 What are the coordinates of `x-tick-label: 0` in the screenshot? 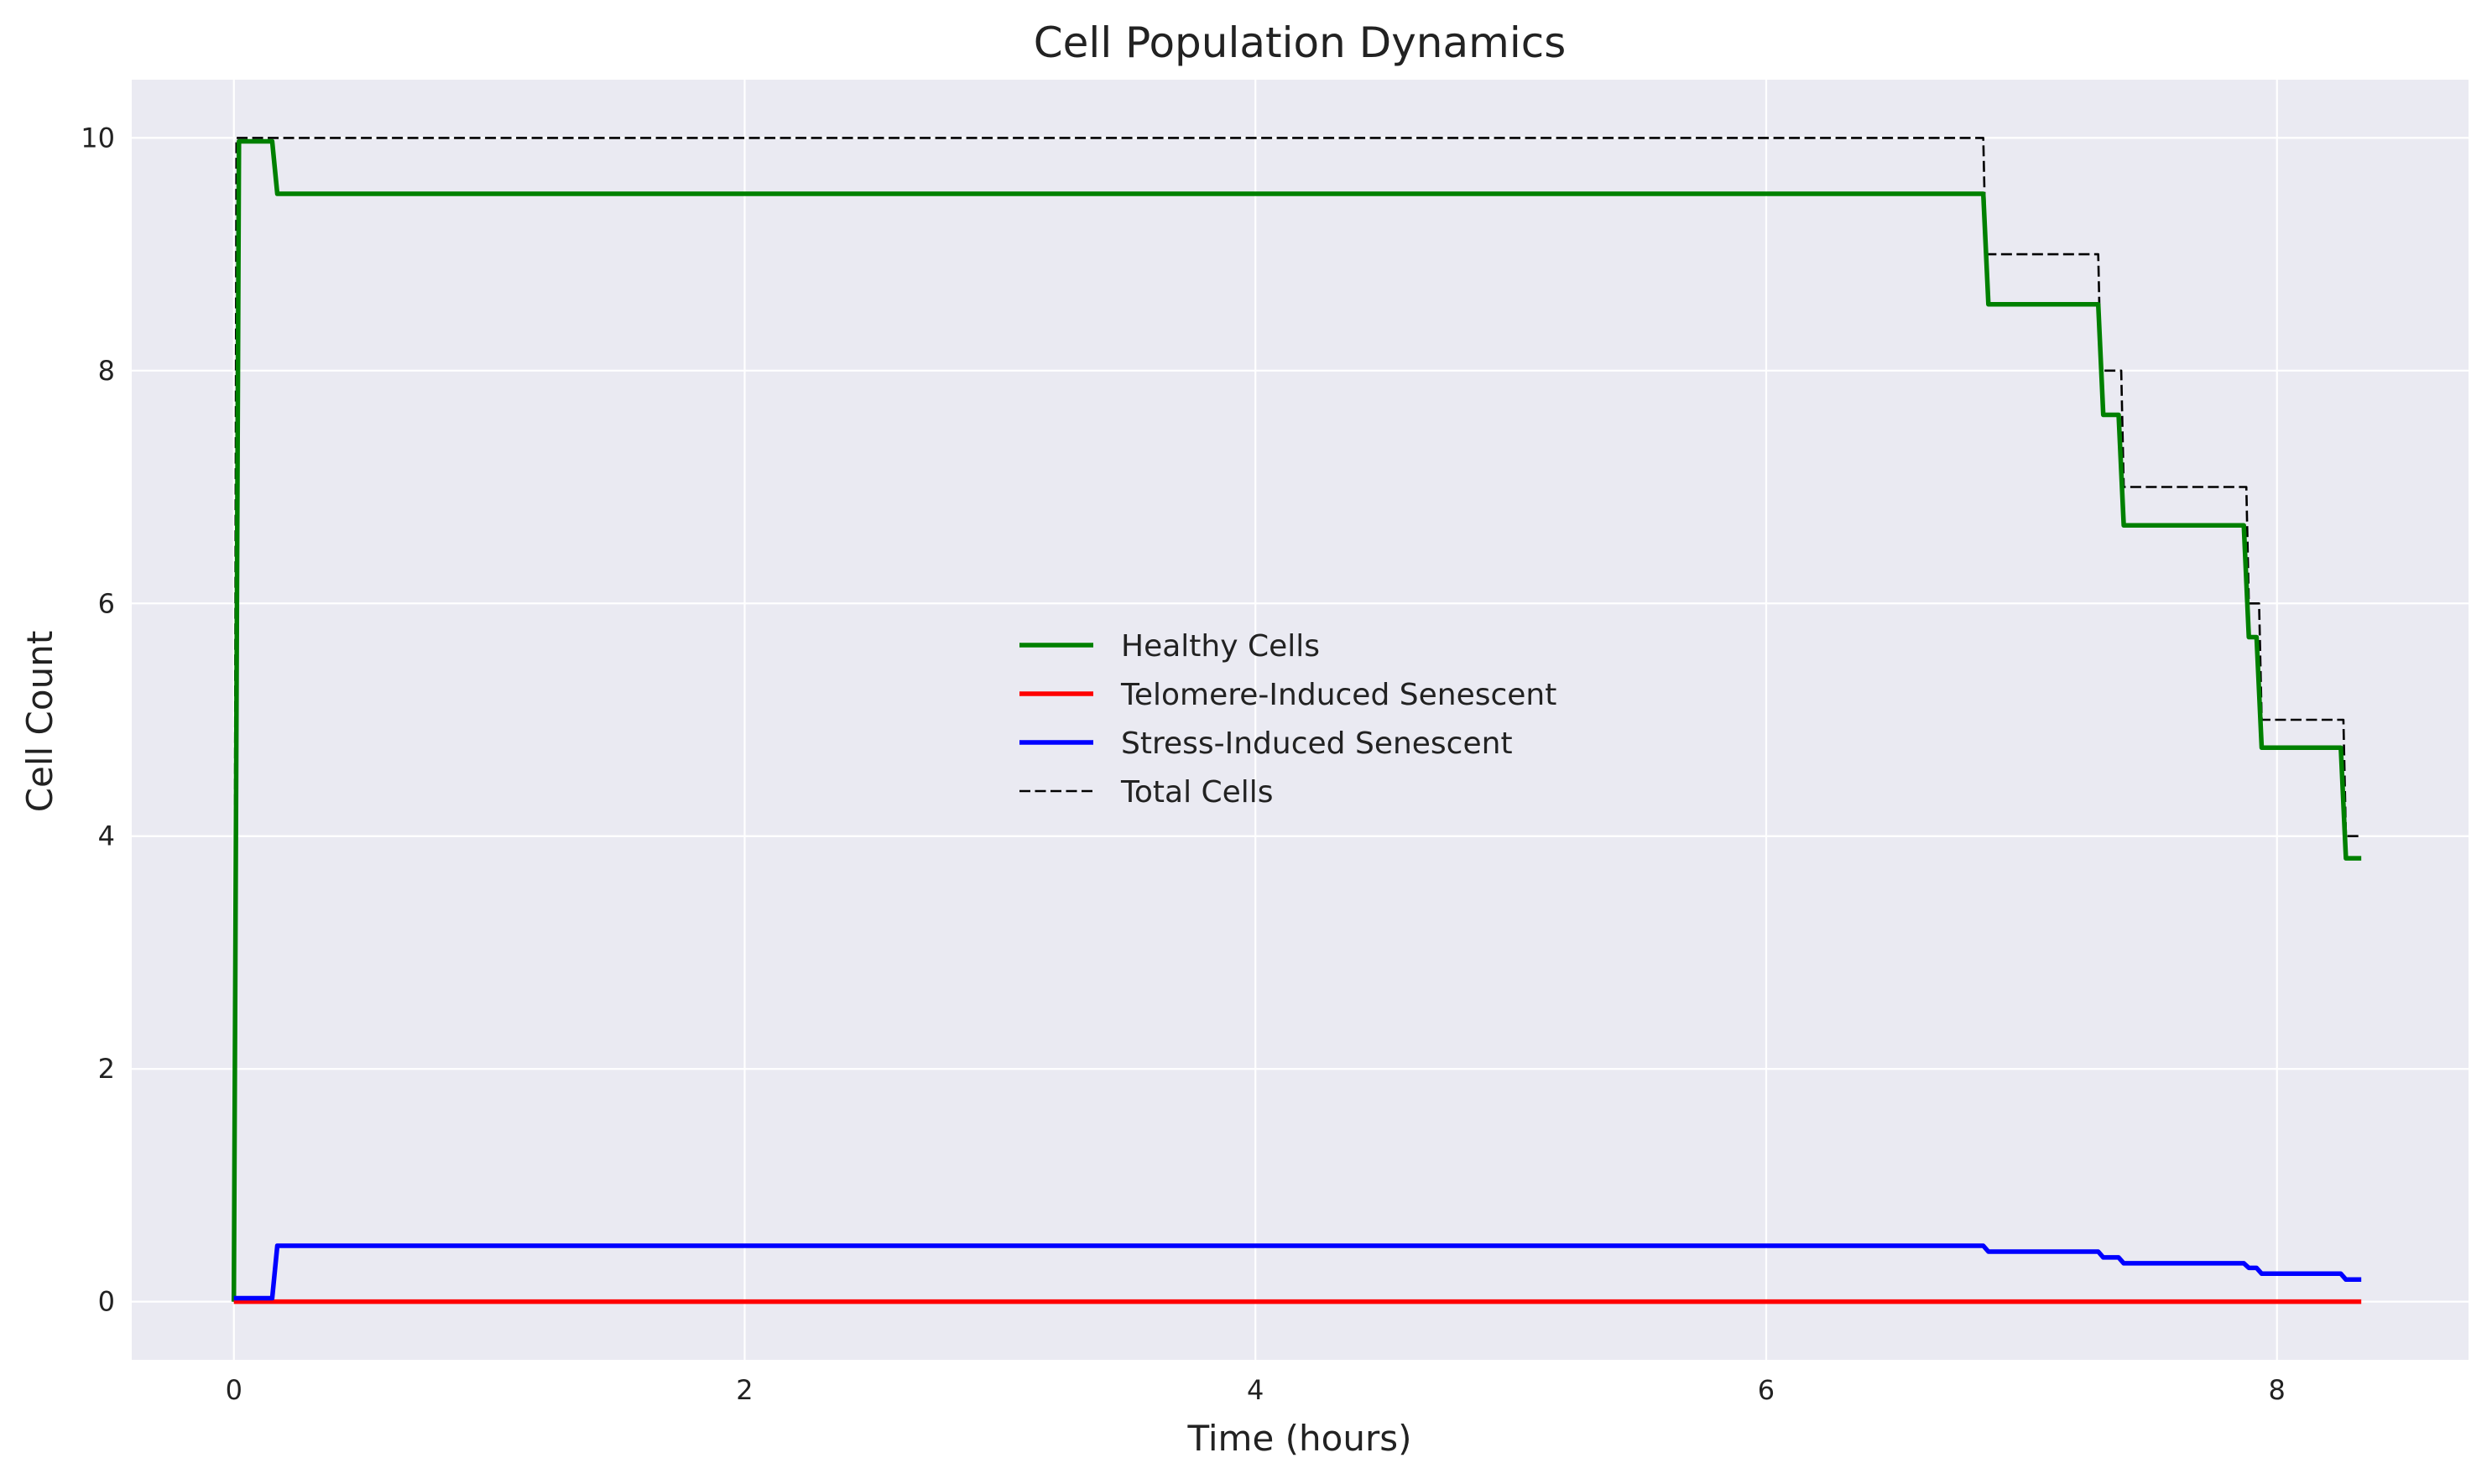 It's located at (234, 1390).